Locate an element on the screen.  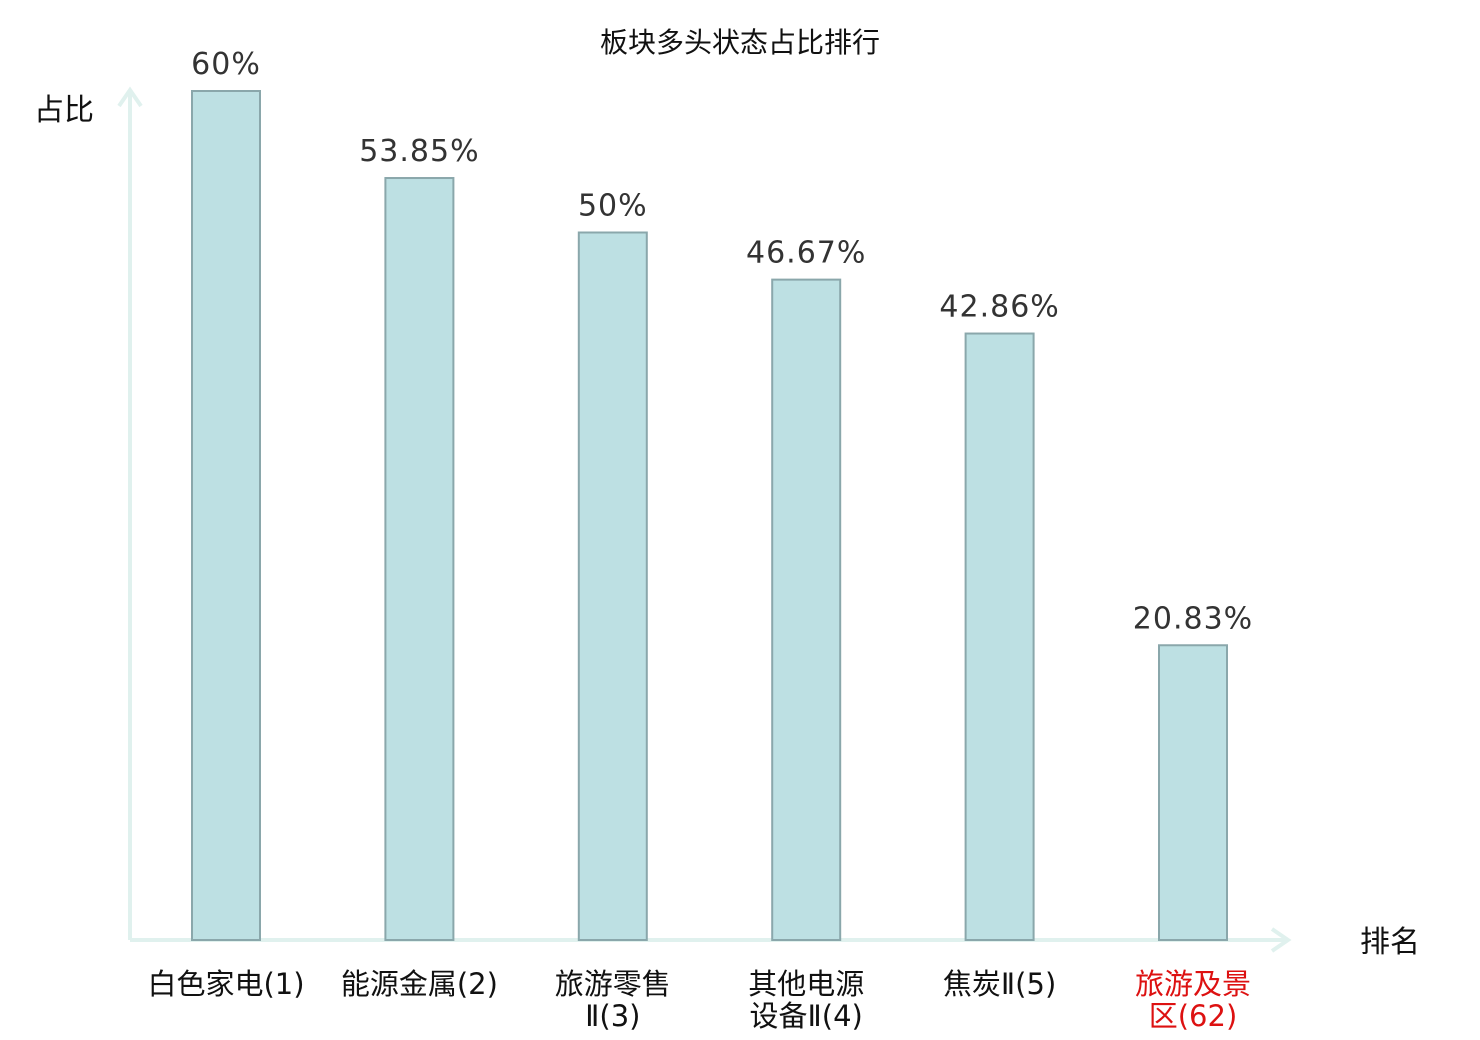
category-label-5: 焦炭Ⅱ(5) is located at coordinates (999, 984).